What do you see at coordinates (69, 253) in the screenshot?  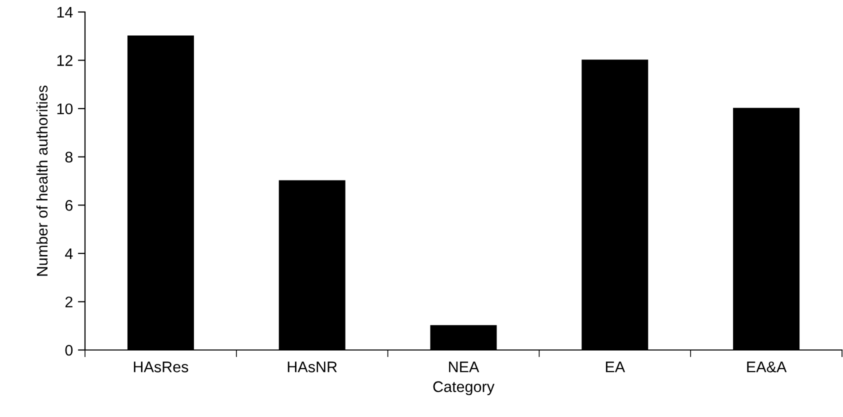 I see `y-tick-label: 4` at bounding box center [69, 253].